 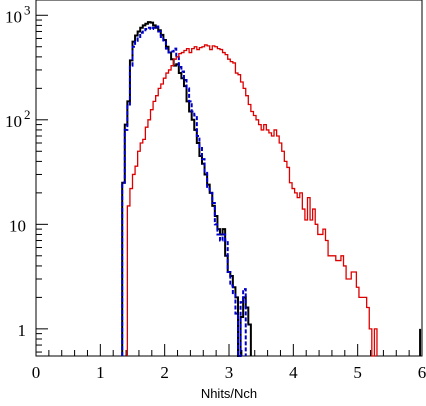 I want to click on x-axis: 0 1 2 3 4 5 6, so click(x=229, y=363).